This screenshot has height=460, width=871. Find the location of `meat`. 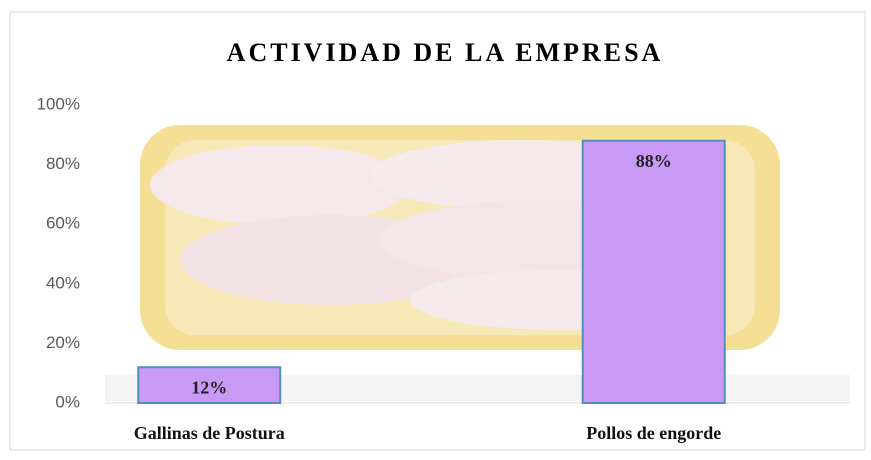

meat is located at coordinates (280, 185).